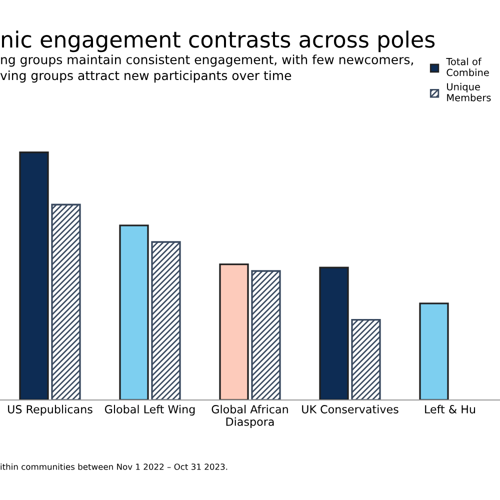 The width and height of the screenshot is (500, 500). What do you see at coordinates (50, 410) in the screenshot?
I see `x-tick-label: US Republicans` at bounding box center [50, 410].